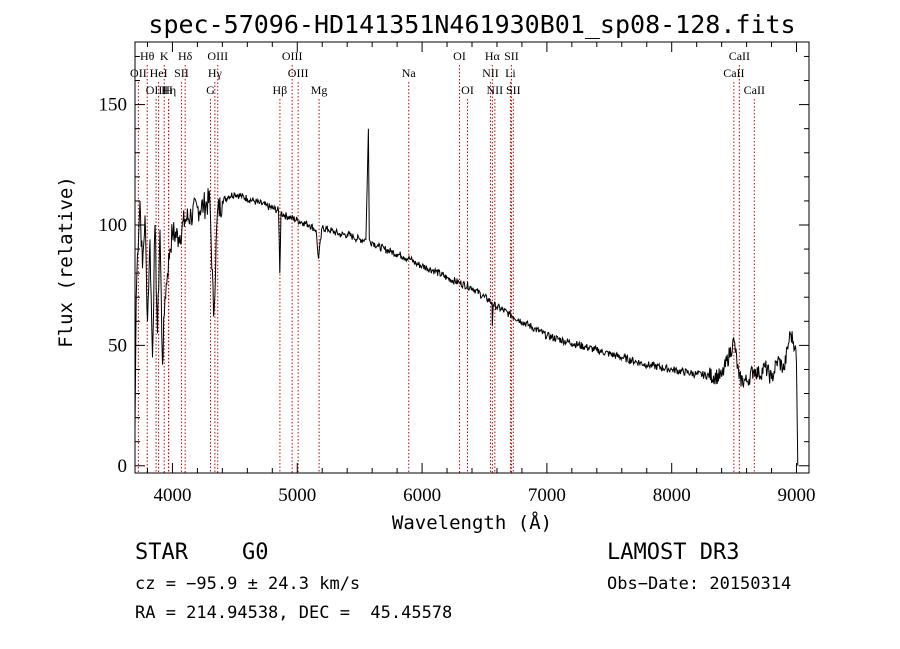 This screenshot has width=900, height=649. What do you see at coordinates (248, 584) in the screenshot?
I see `redshift-cz: cz = −95.9 ± 24.3 km/s` at bounding box center [248, 584].